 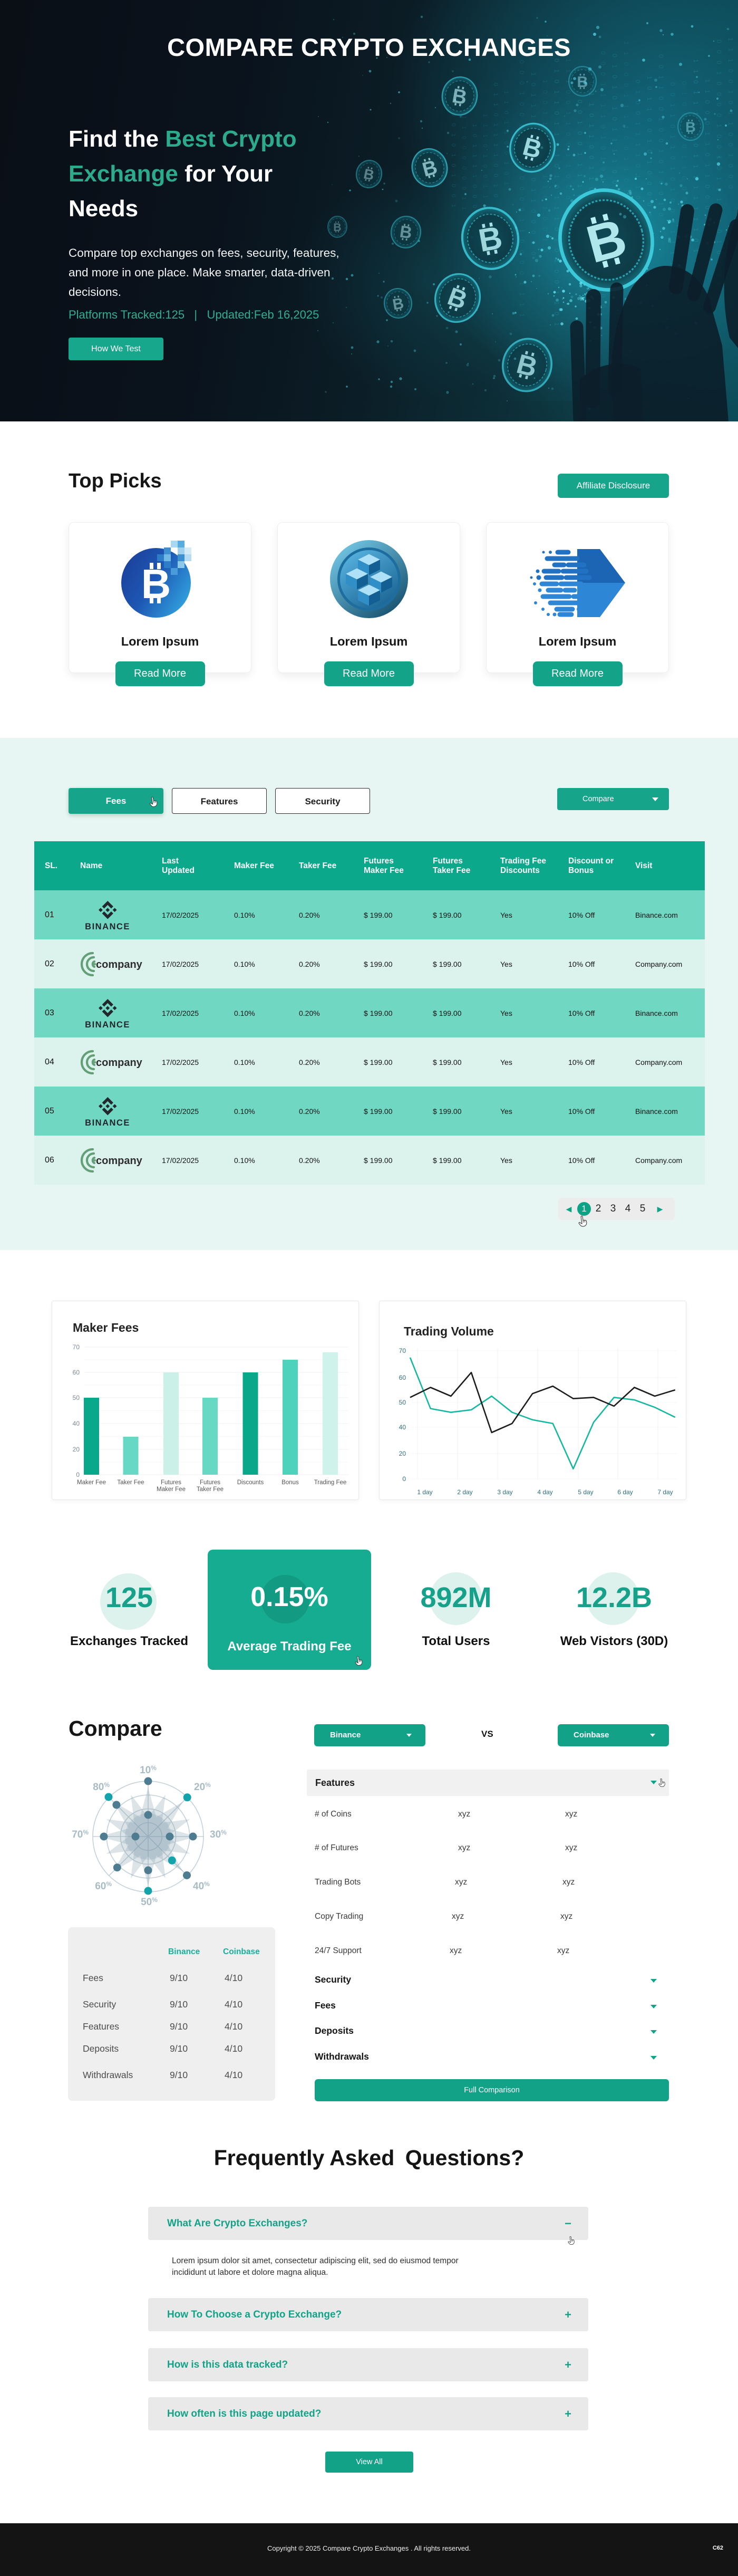 What do you see at coordinates (665, 1492) in the screenshot?
I see `svg-text: 7 day` at bounding box center [665, 1492].